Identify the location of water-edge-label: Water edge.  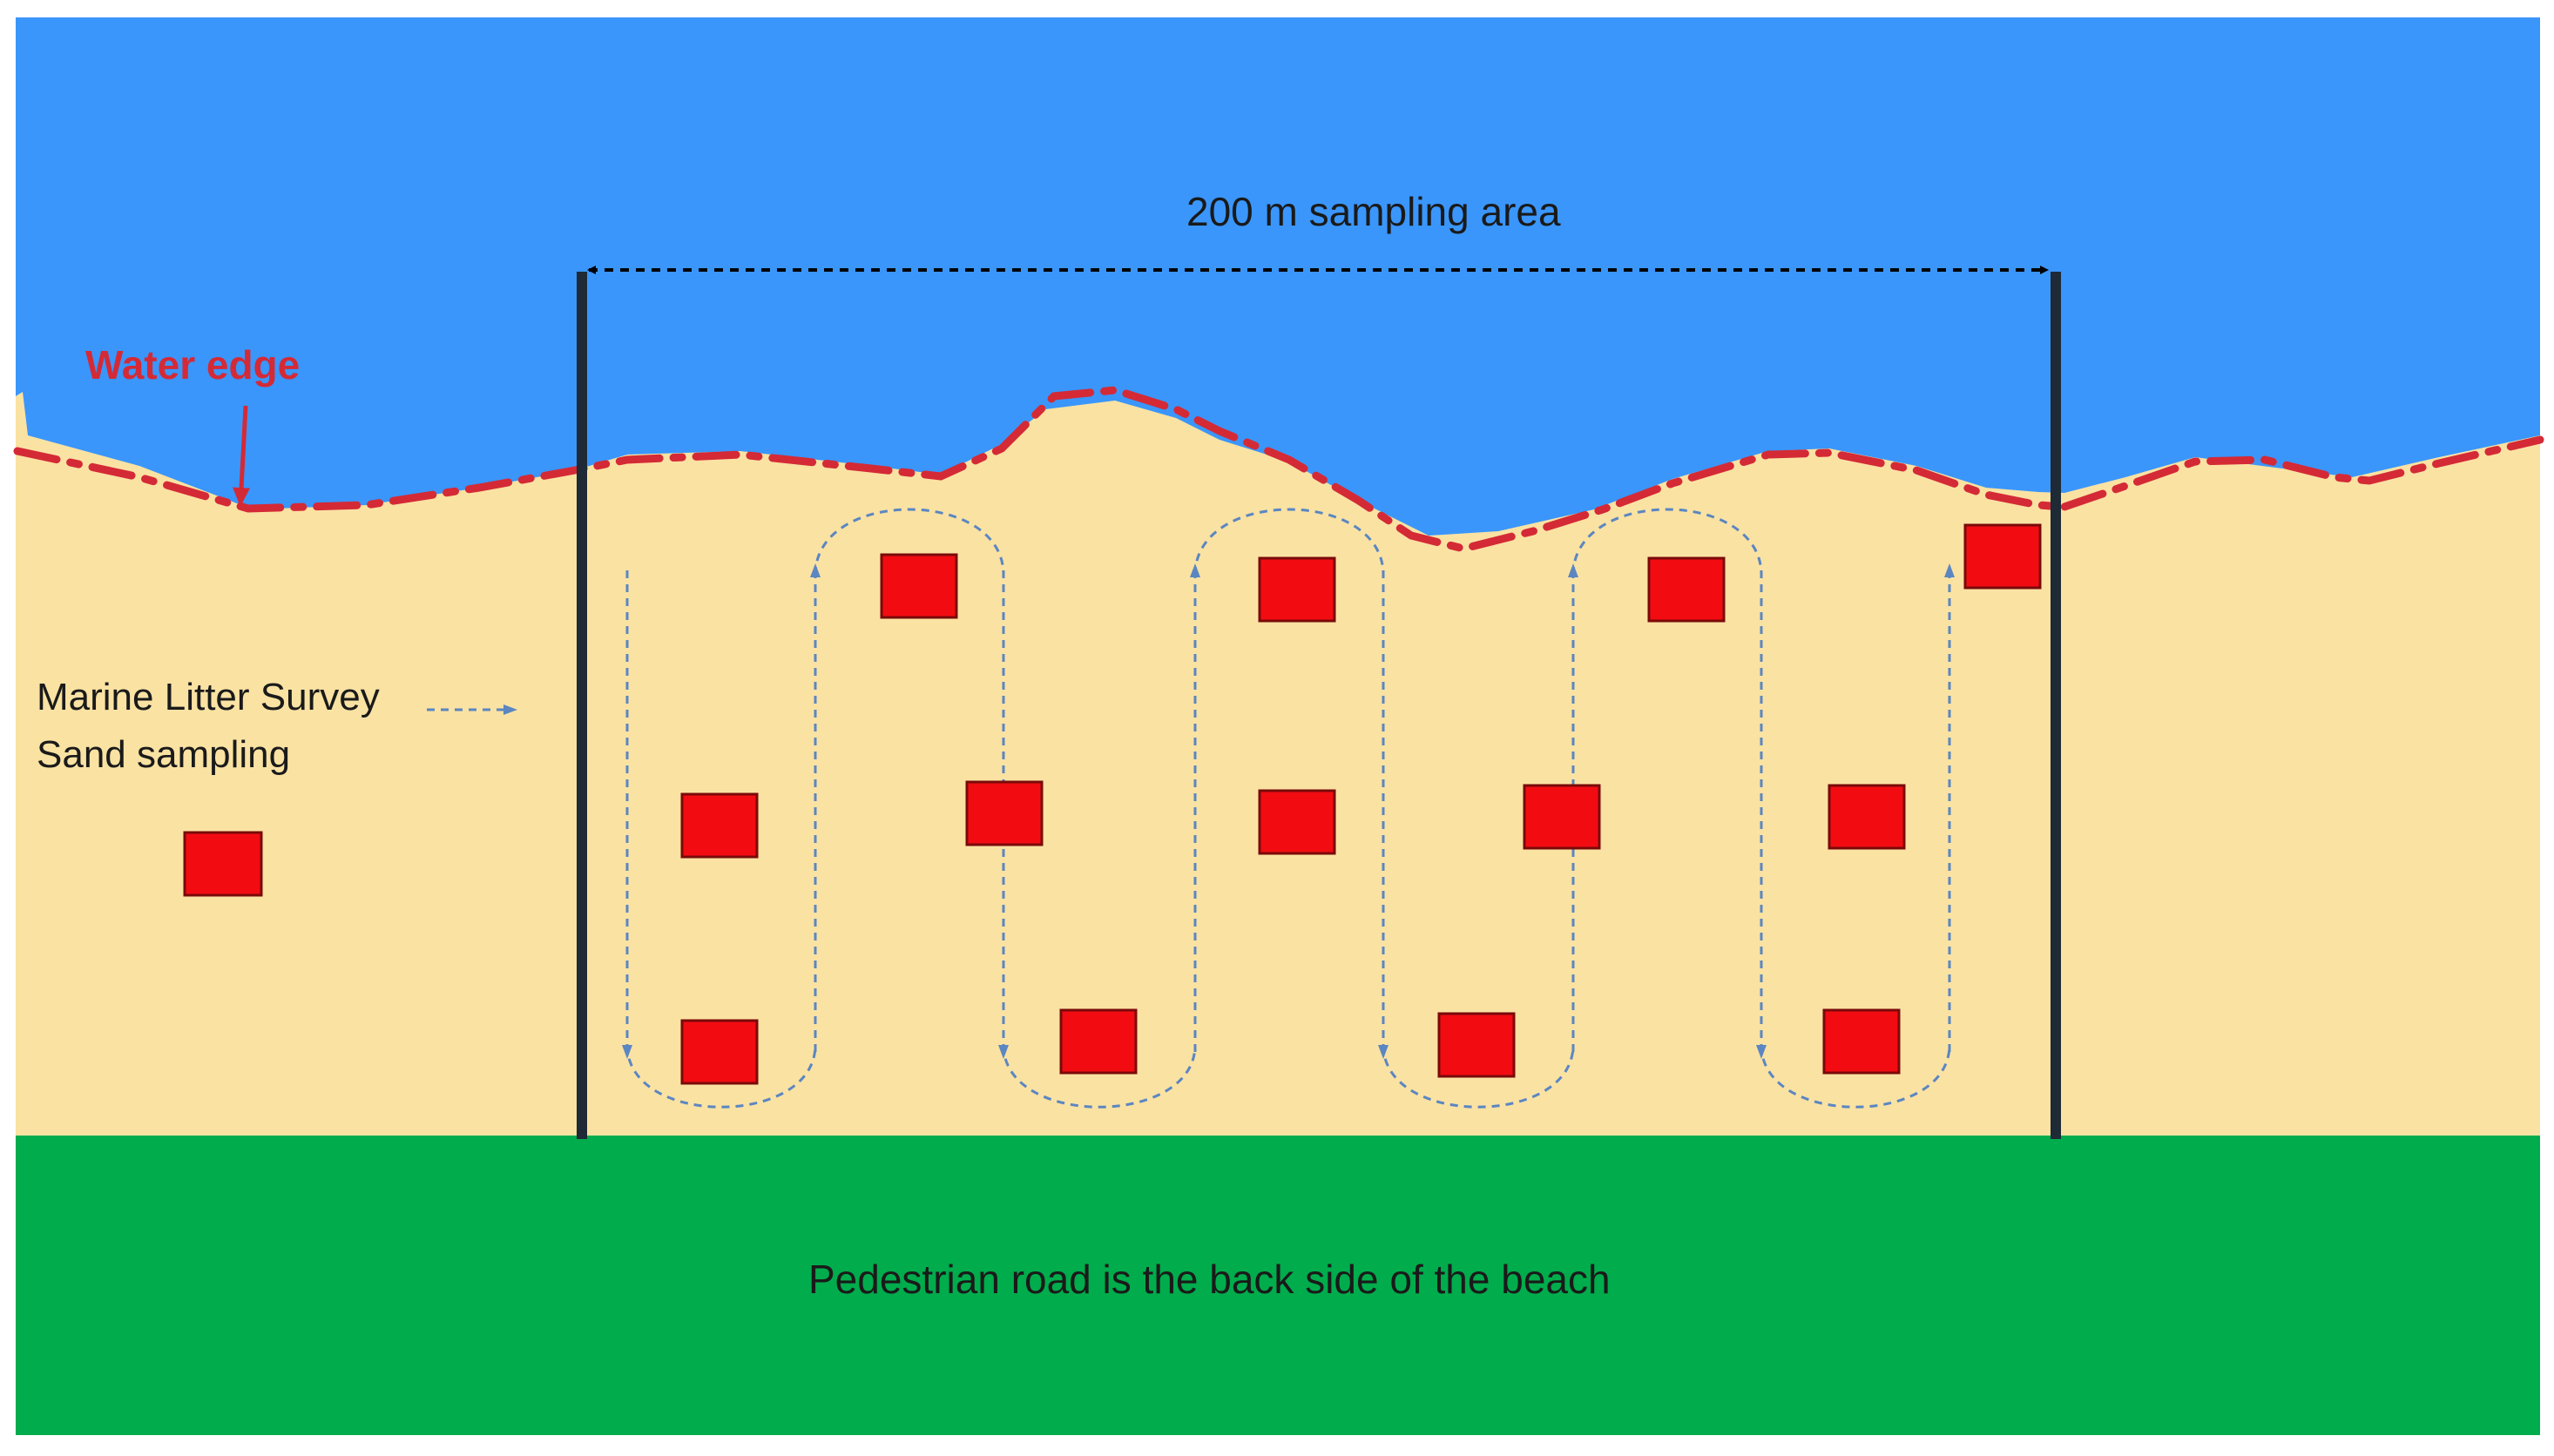
(193, 365).